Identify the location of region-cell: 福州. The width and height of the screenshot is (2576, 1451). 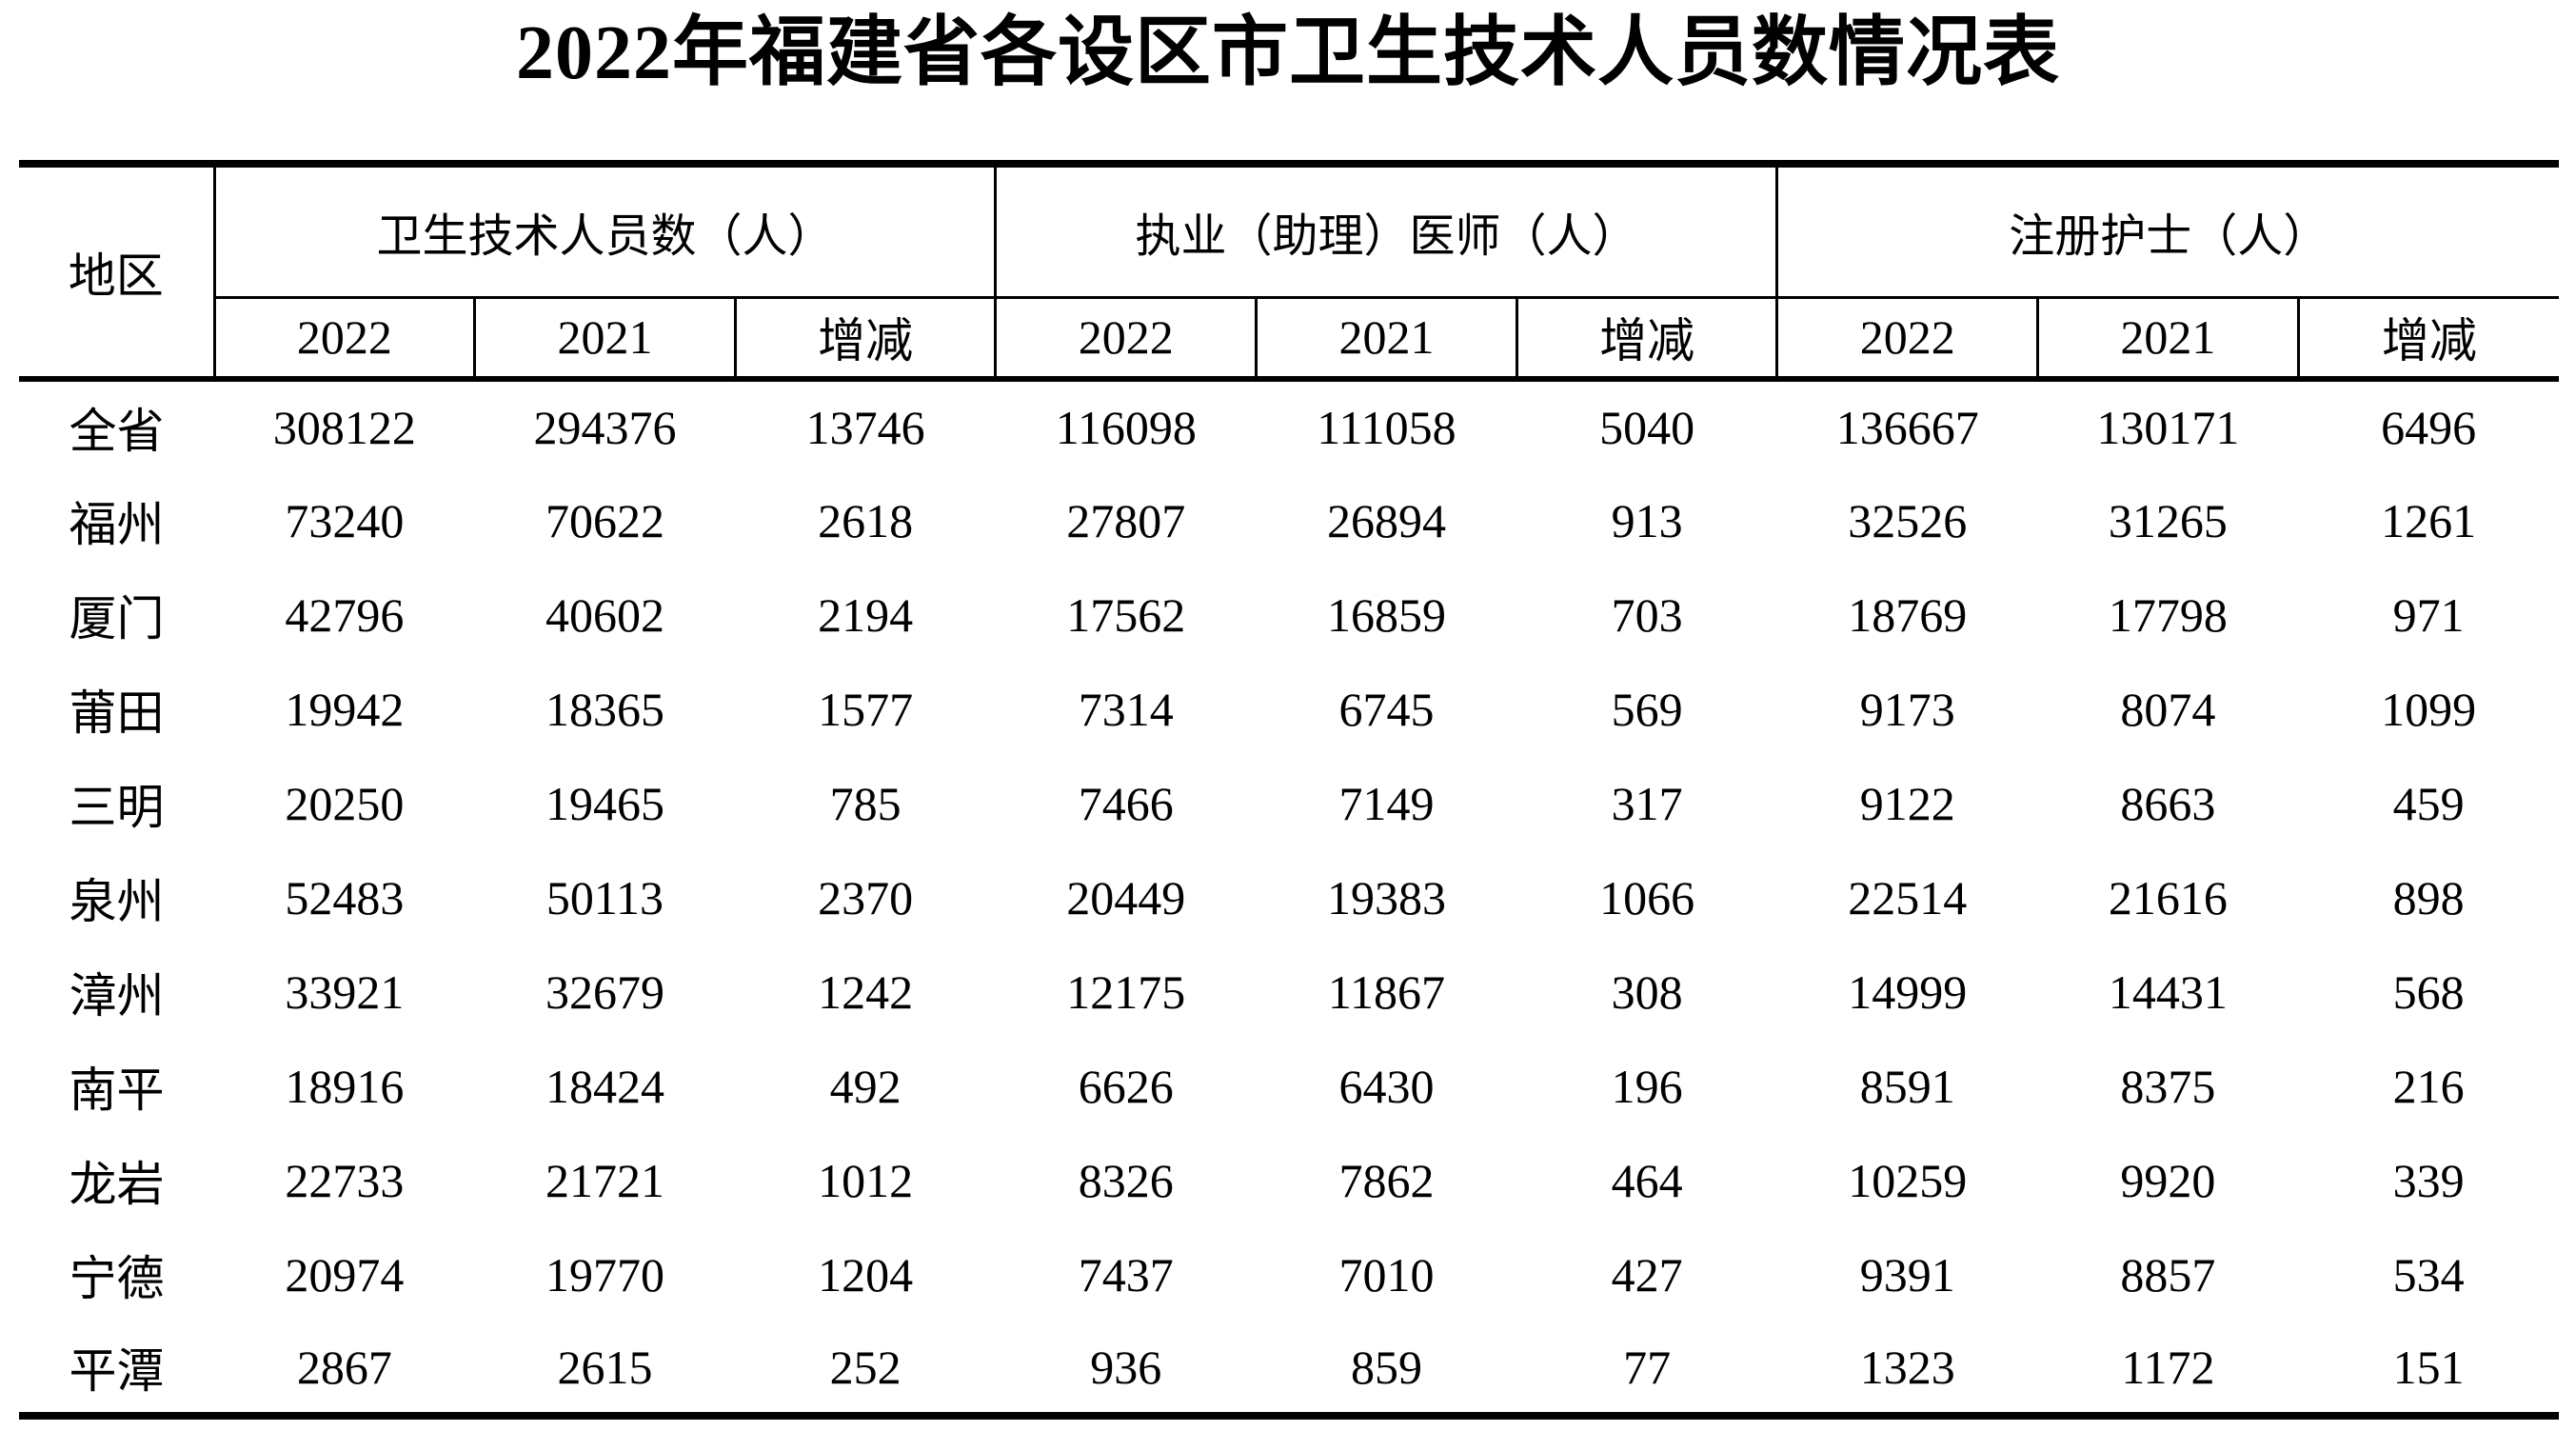
(117, 524).